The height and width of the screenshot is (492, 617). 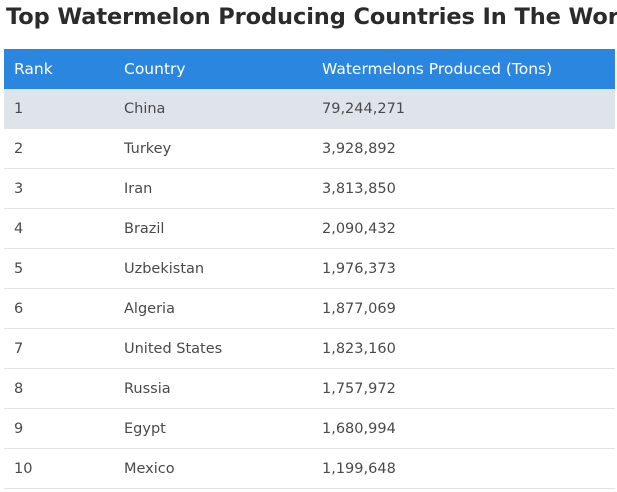 I want to click on table-row: 4 Brazil 2,090,432, so click(x=309, y=228).